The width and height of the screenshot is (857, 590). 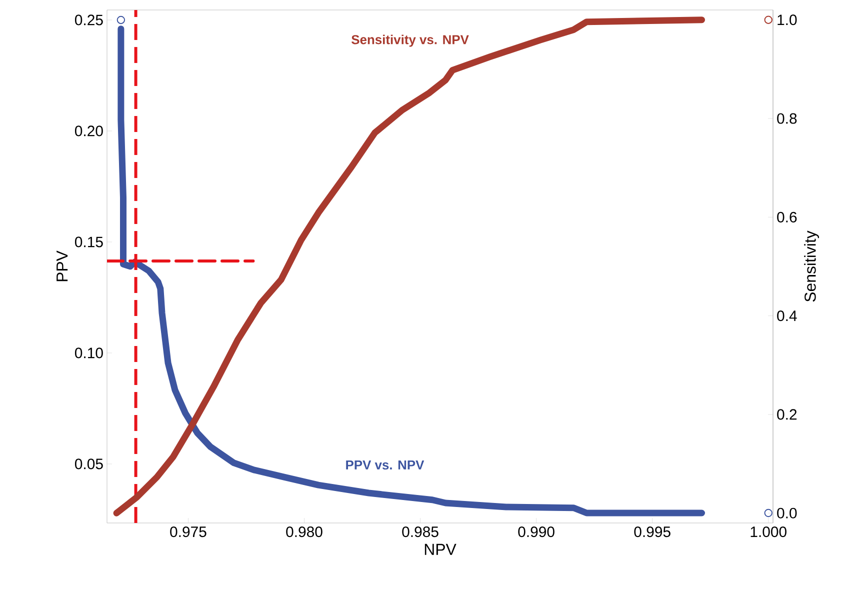 I want to click on y-tick-label: 0.25, so click(x=88, y=20).